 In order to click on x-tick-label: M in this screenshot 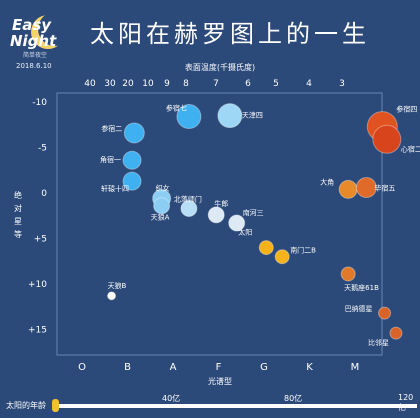, I will do `click(355, 367)`.